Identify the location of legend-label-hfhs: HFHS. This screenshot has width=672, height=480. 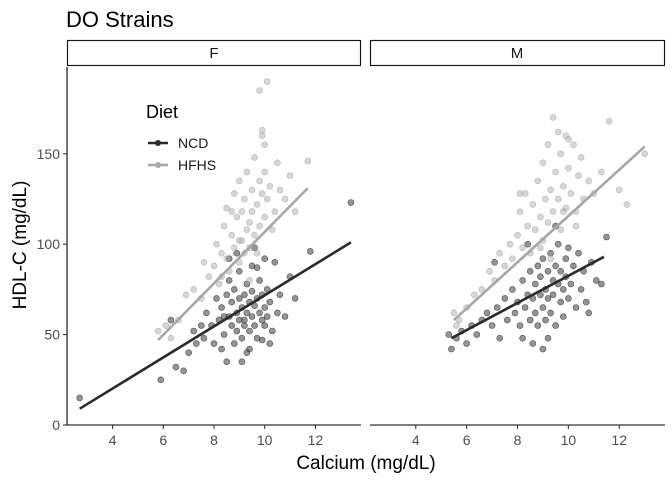
(197, 165).